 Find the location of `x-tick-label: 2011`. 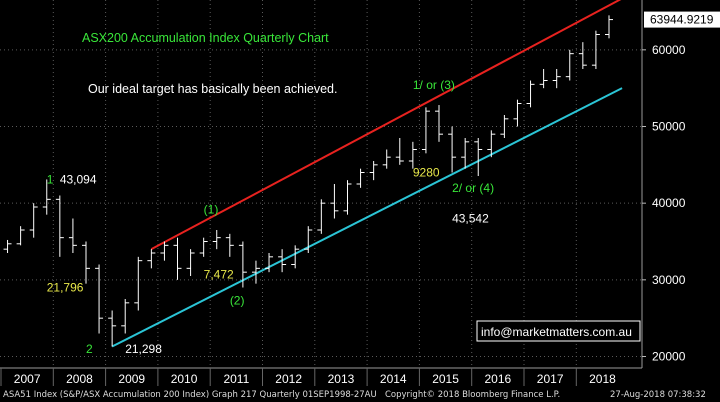

x-tick-label: 2011 is located at coordinates (236, 379).